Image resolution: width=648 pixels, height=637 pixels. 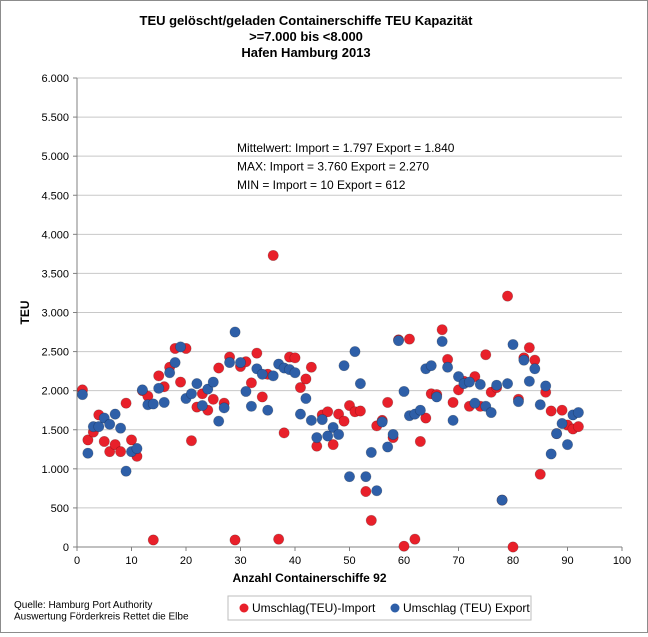 What do you see at coordinates (25, 313) in the screenshot?
I see `y-axis-label: TEU` at bounding box center [25, 313].